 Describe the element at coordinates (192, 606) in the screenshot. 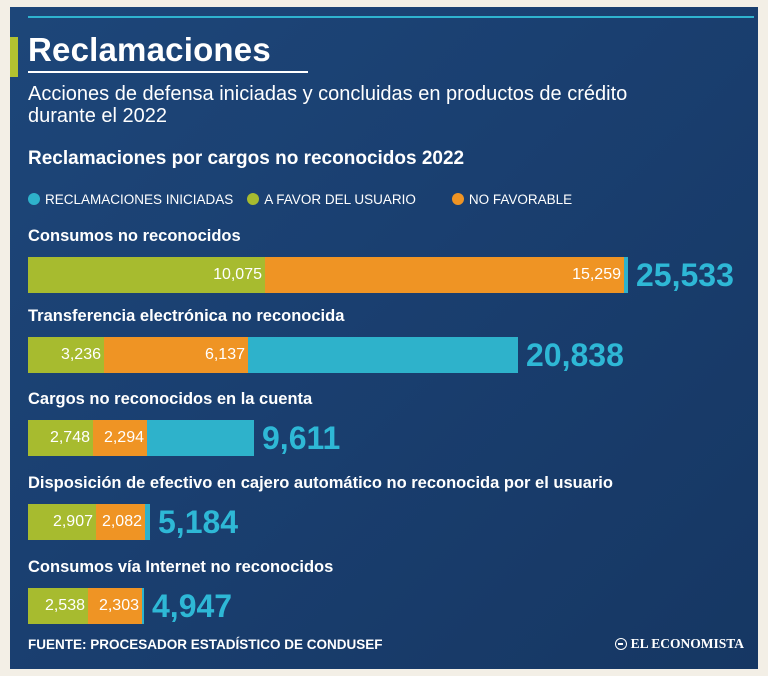

I see `data-label-total: 4,947` at that location.